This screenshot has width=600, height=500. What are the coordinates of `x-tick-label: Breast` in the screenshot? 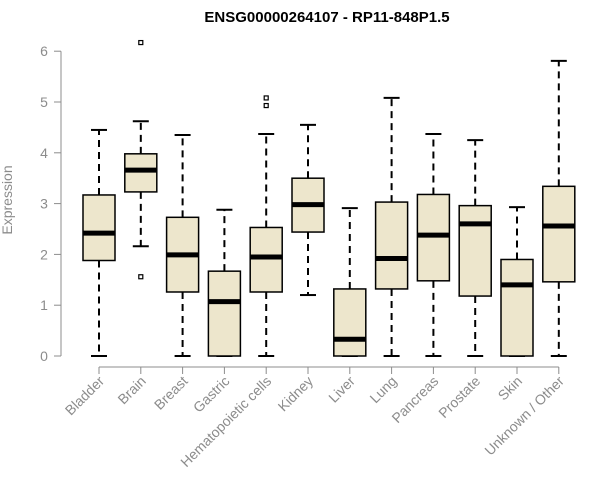 It's located at (171, 393).